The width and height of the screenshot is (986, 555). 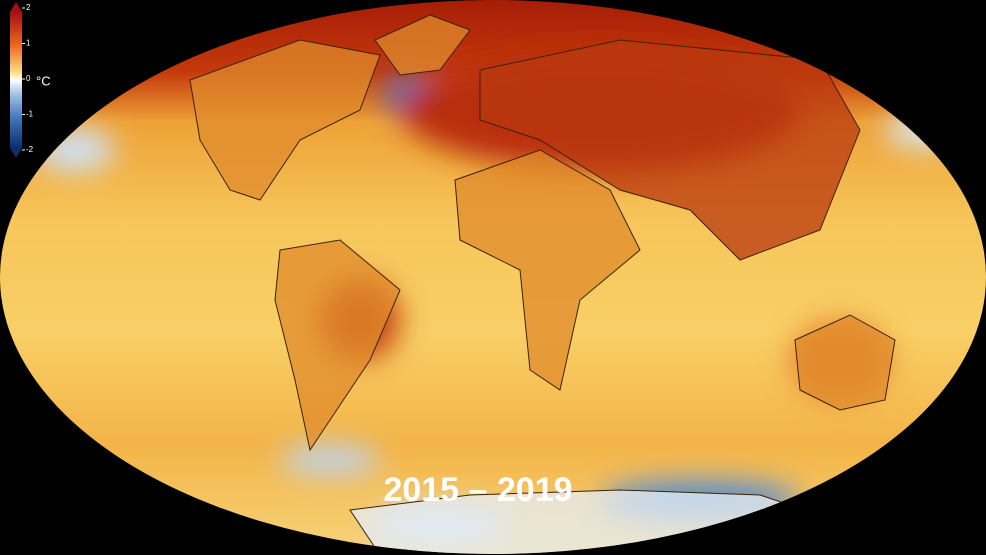 What do you see at coordinates (28, 7) in the screenshot?
I see `colorbar-tick-label: 2` at bounding box center [28, 7].